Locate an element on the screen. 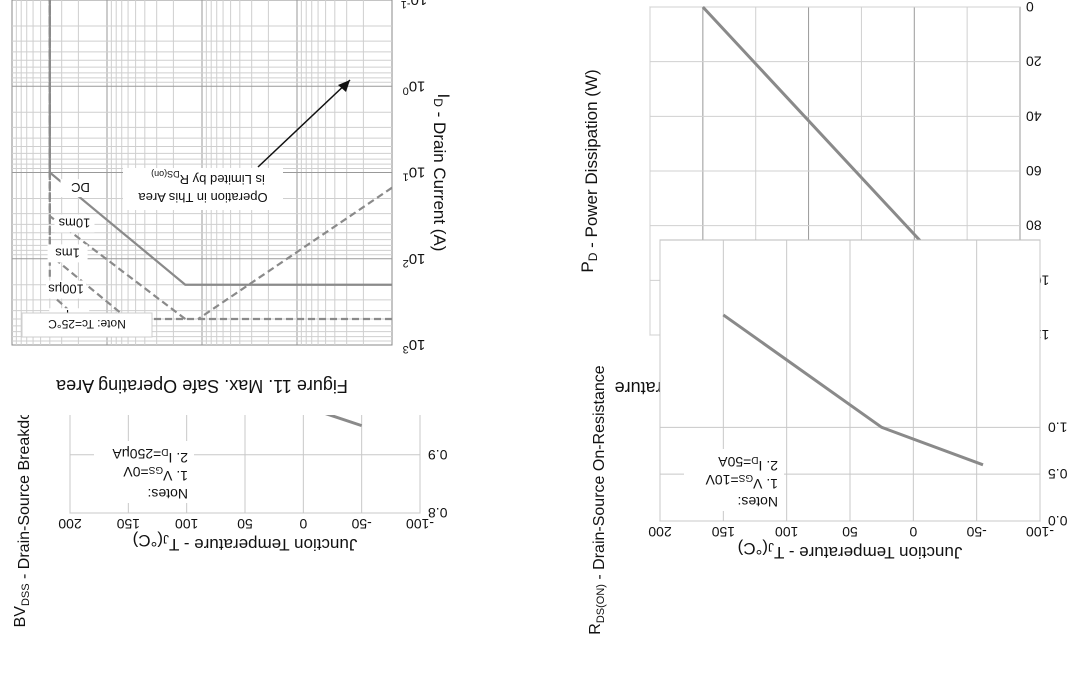 Image resolution: width=1070 pixels, height=680 pixels. arrow-head is located at coordinates (344, 86).